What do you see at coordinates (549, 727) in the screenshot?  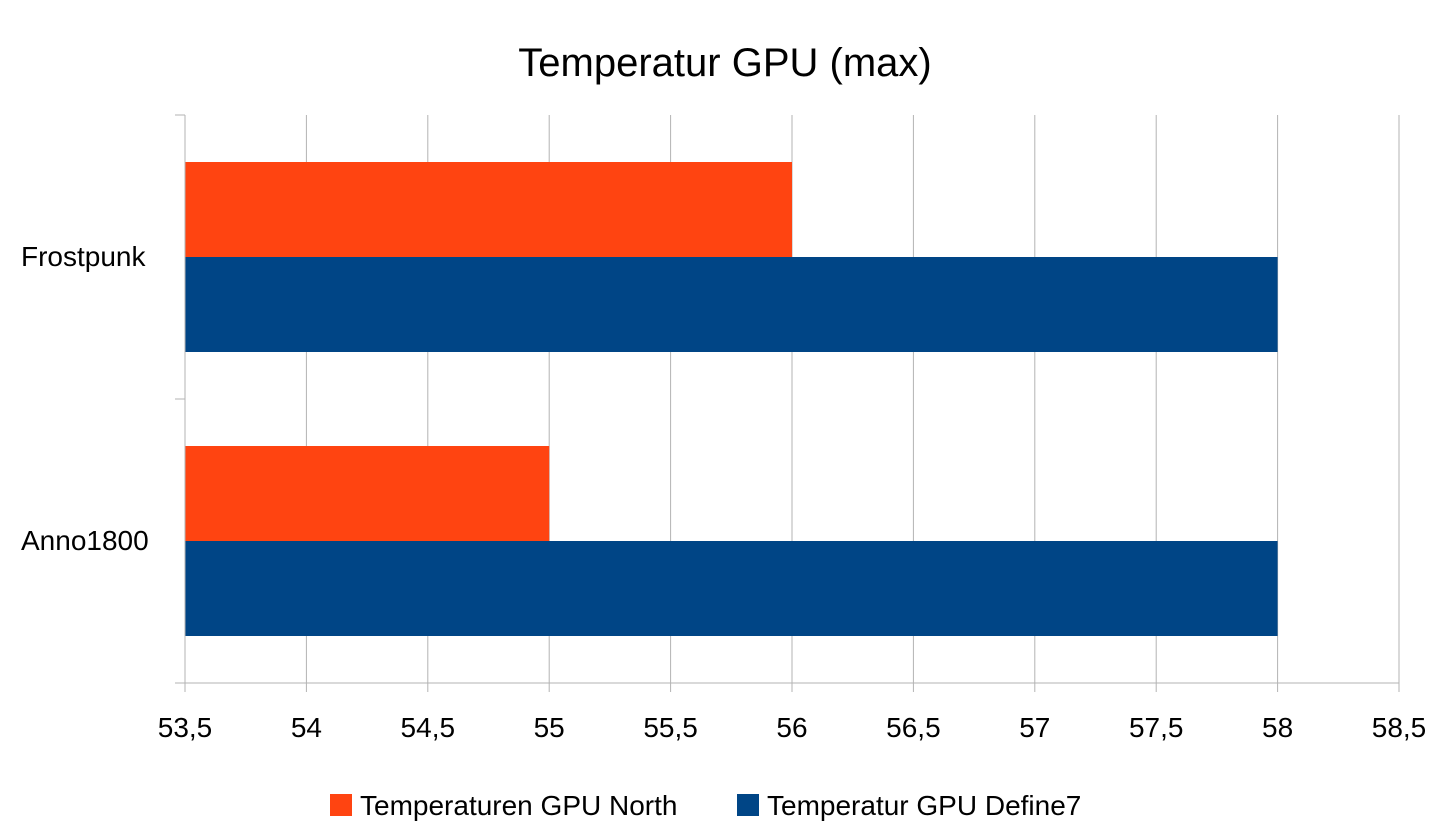 I see `x-tick-label: 55` at bounding box center [549, 727].